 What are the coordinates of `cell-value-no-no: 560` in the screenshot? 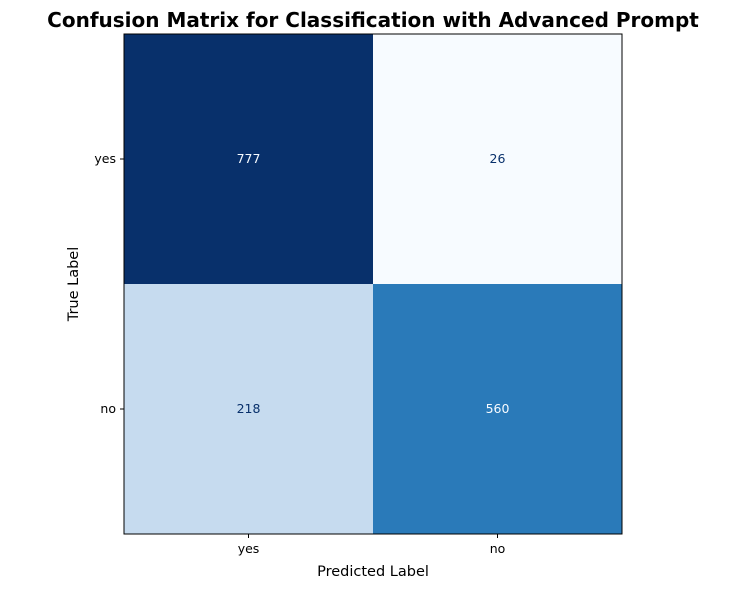 It's located at (498, 408).